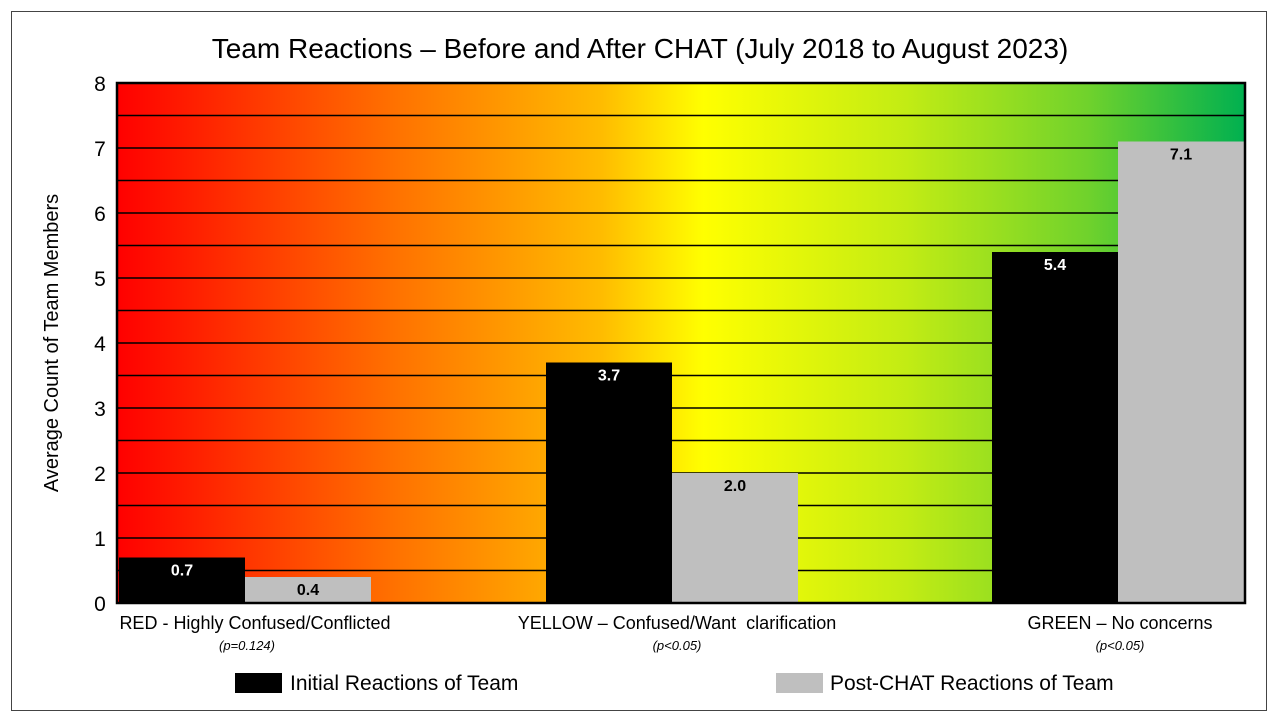 Image resolution: width=1280 pixels, height=720 pixels. Describe the element at coordinates (100, 149) in the screenshot. I see `y-tick-label: 7` at that location.